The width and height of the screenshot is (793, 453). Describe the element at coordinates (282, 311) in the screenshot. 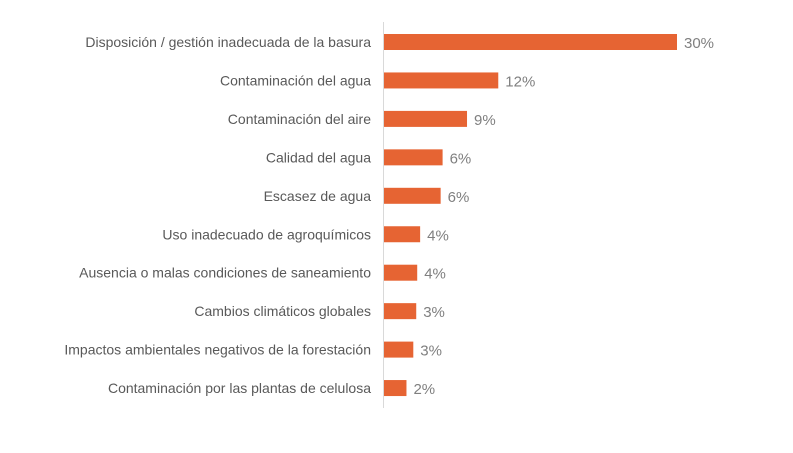

I see `category-label: Cambios climáticos globales` at that location.